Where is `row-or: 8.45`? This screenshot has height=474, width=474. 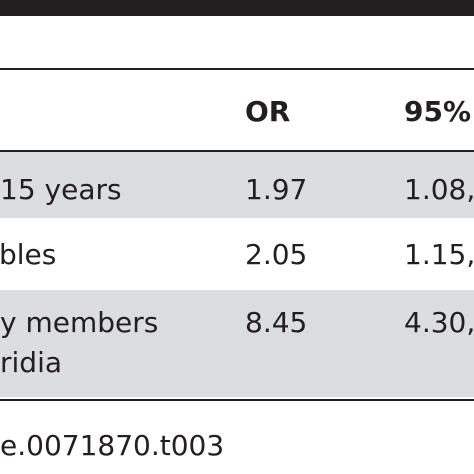
row-or: 8.45 is located at coordinates (276, 322).